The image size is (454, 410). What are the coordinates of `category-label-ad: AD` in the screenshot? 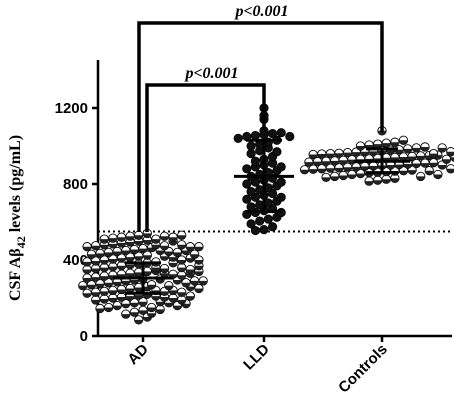 It's located at (137, 354).